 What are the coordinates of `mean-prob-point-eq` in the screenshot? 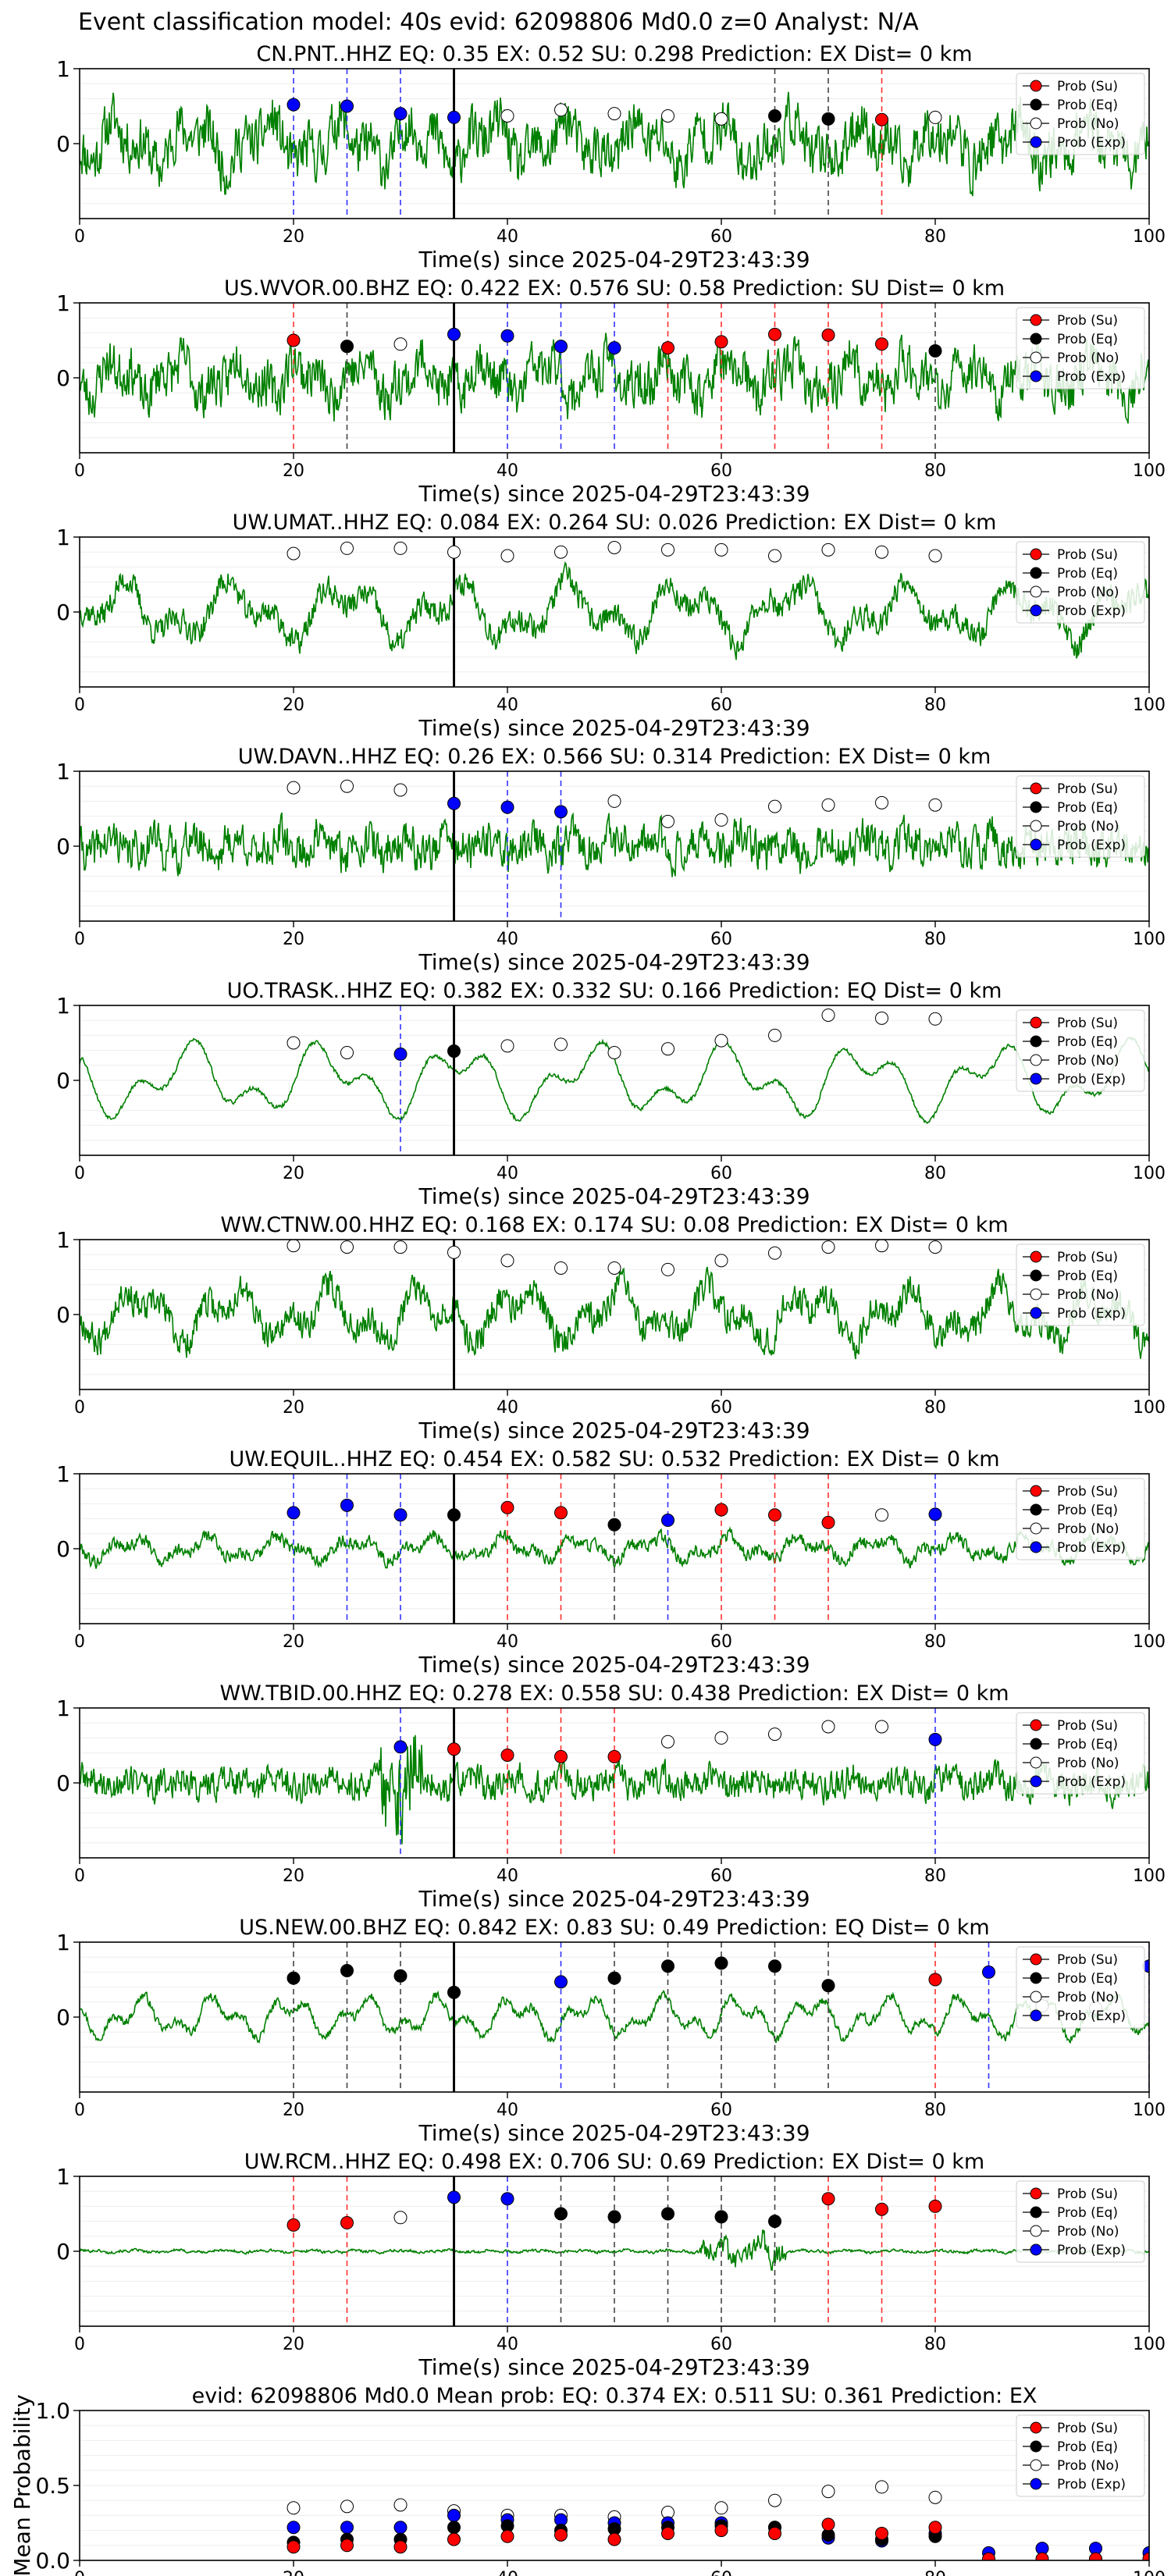 It's located at (454, 2528).